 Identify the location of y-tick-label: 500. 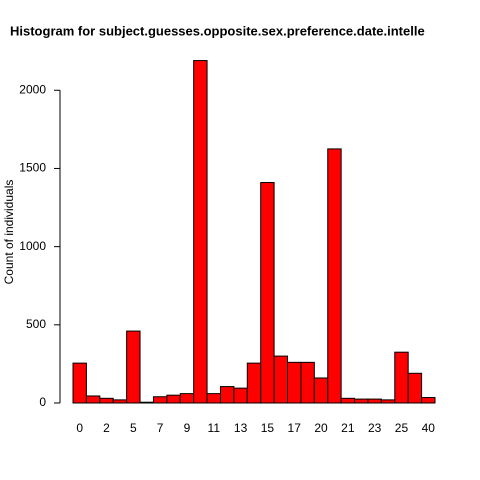
(36, 324).